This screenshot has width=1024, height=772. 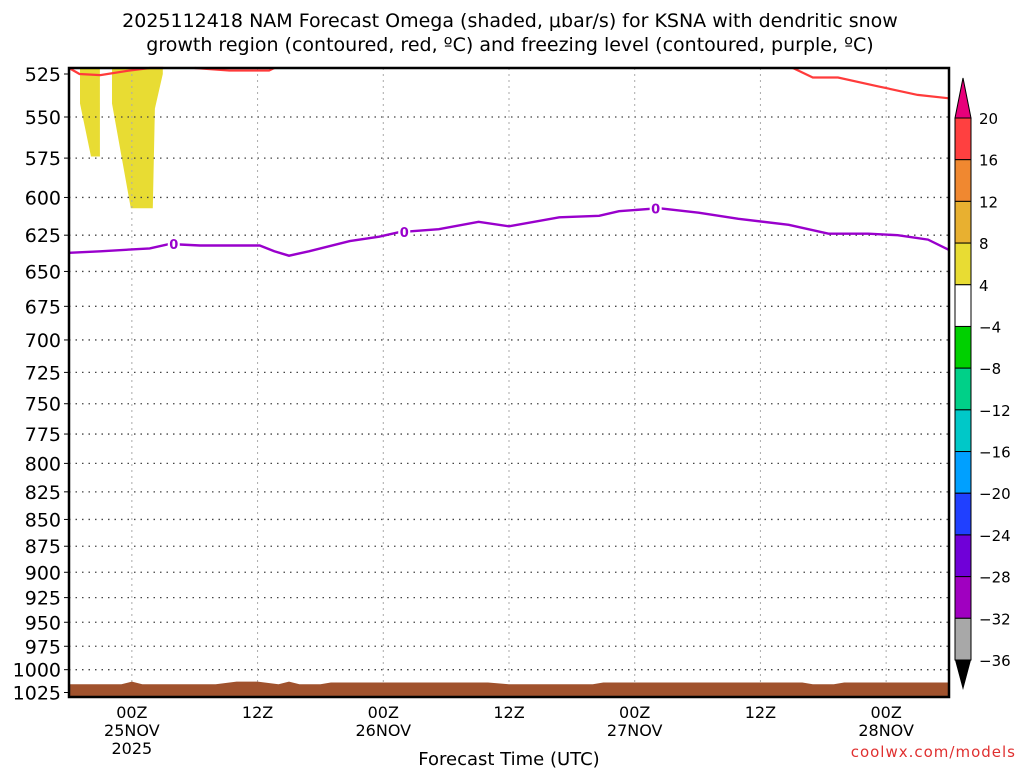 I want to click on y-tick-label: 675, so click(x=43, y=307).